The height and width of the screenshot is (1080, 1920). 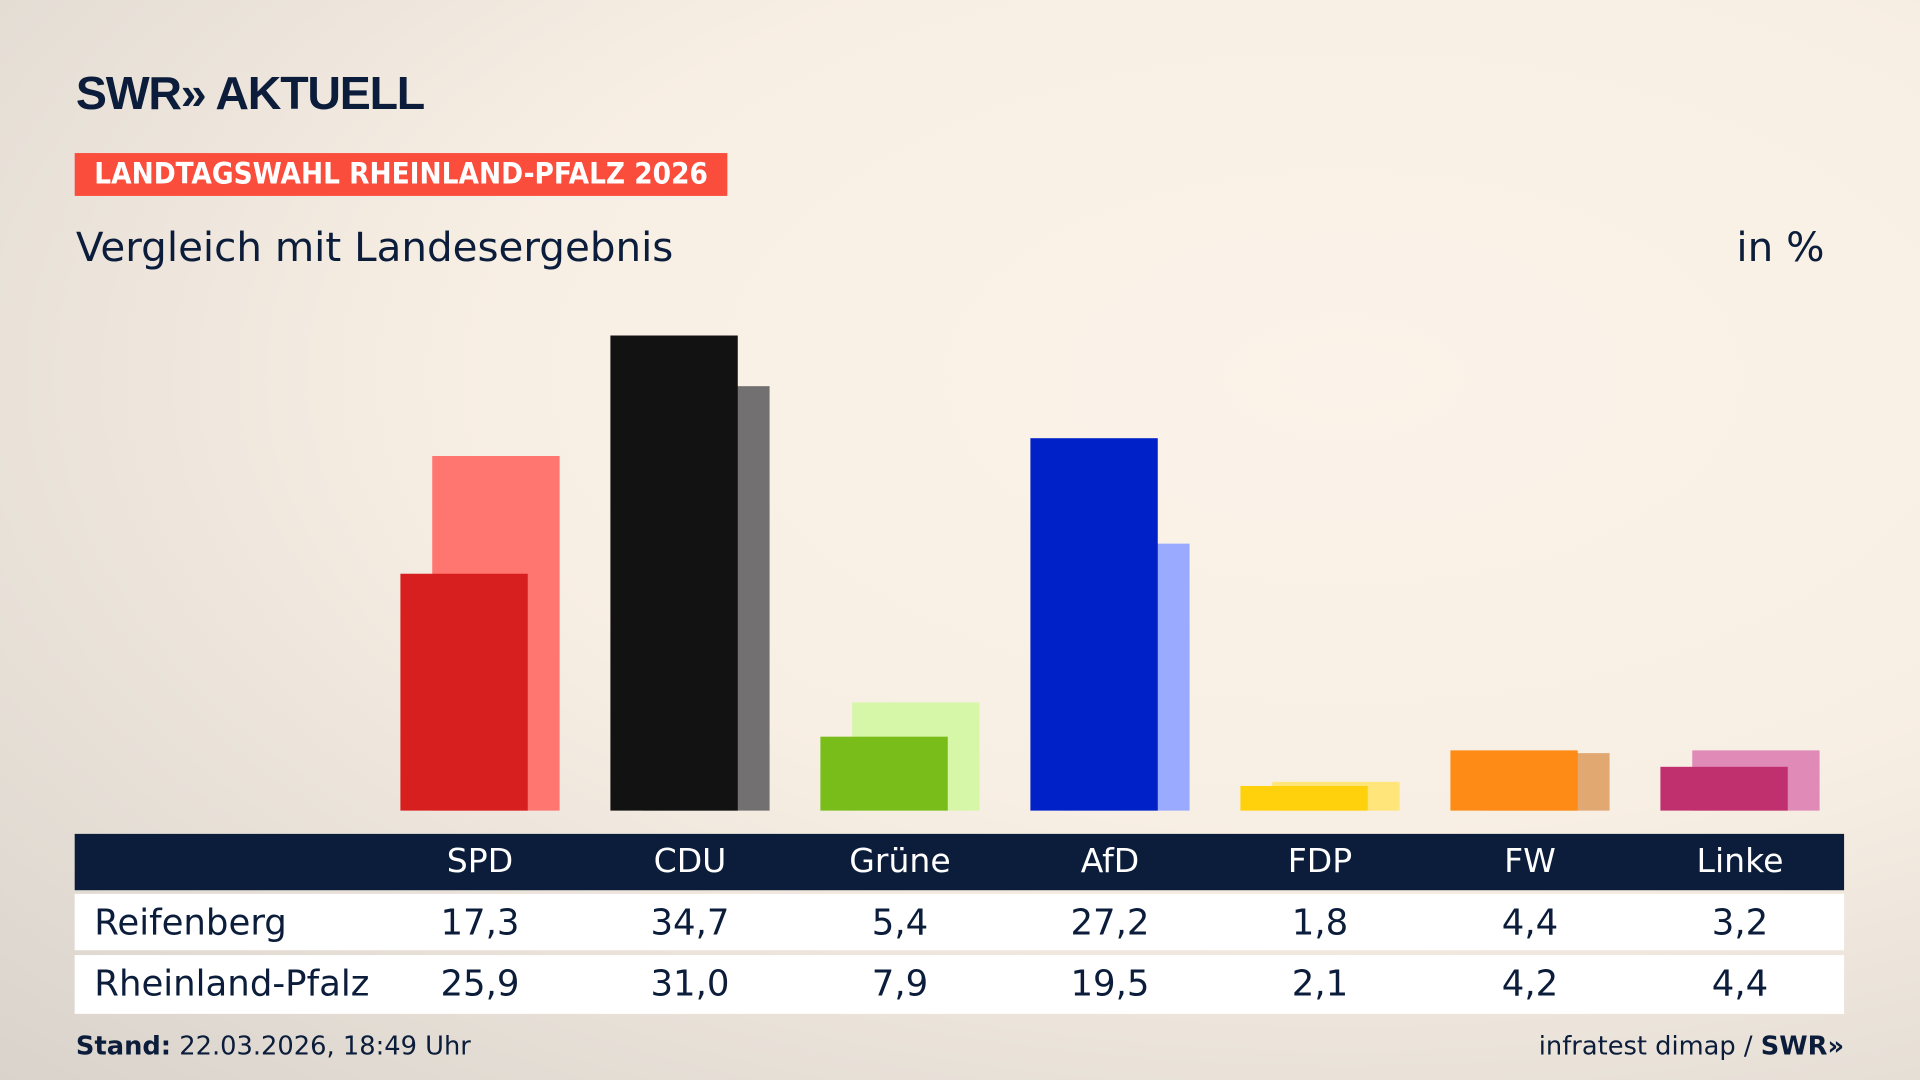 I want to click on value-cell: 17,3, so click(x=480, y=922).